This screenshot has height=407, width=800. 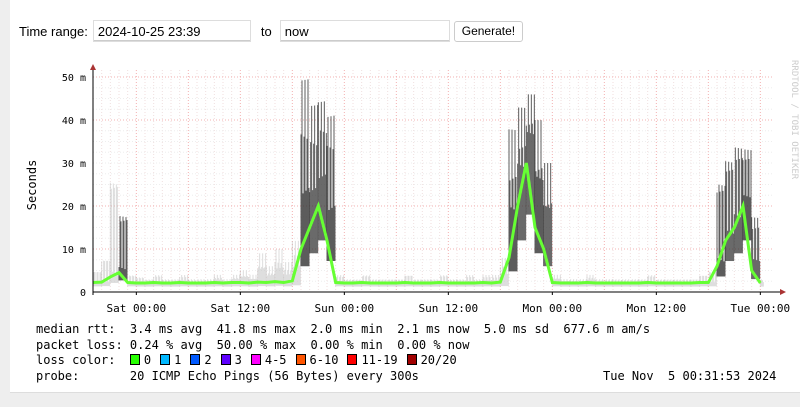 I want to click on y-axis-arrow-icon, so click(x=93, y=67).